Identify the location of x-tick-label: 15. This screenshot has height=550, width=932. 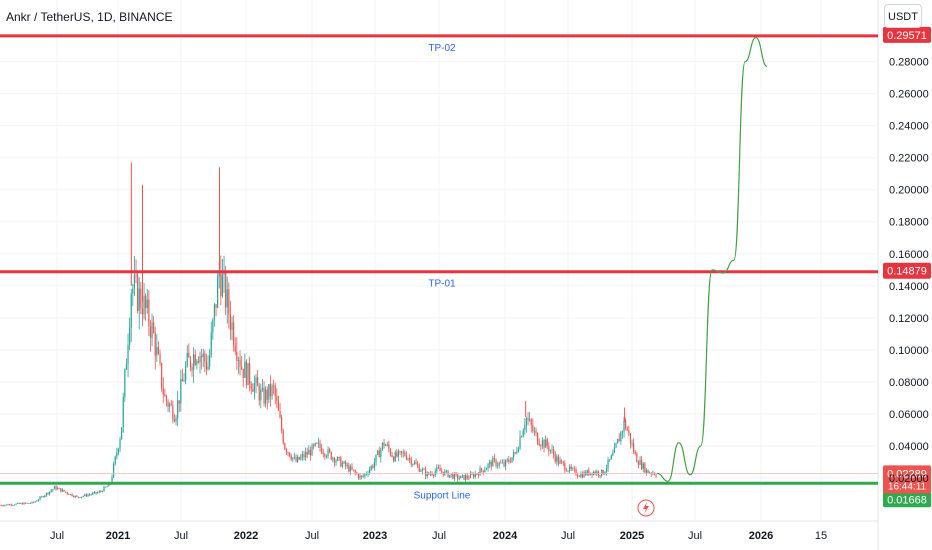
(821, 536).